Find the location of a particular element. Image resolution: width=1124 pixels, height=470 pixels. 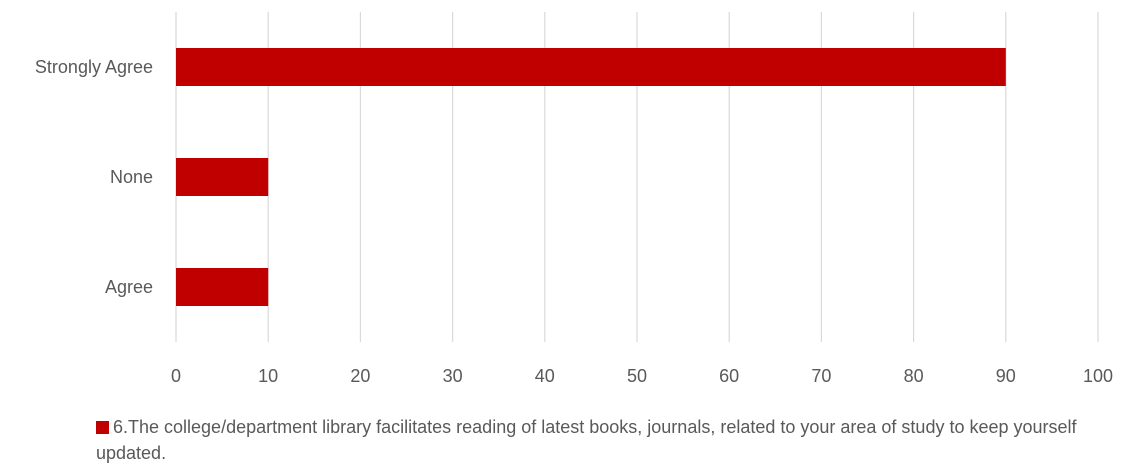

x-tick-label-70: 70 is located at coordinates (821, 376).